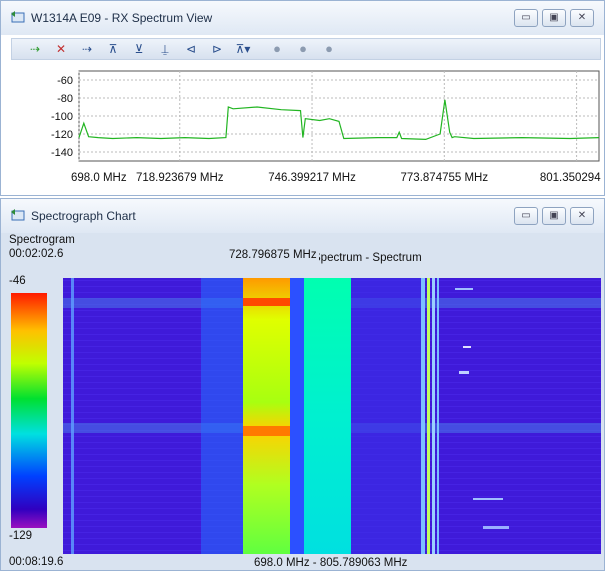 This screenshot has height=571, width=605. I want to click on y-tick-label: -100, so click(62, 117).